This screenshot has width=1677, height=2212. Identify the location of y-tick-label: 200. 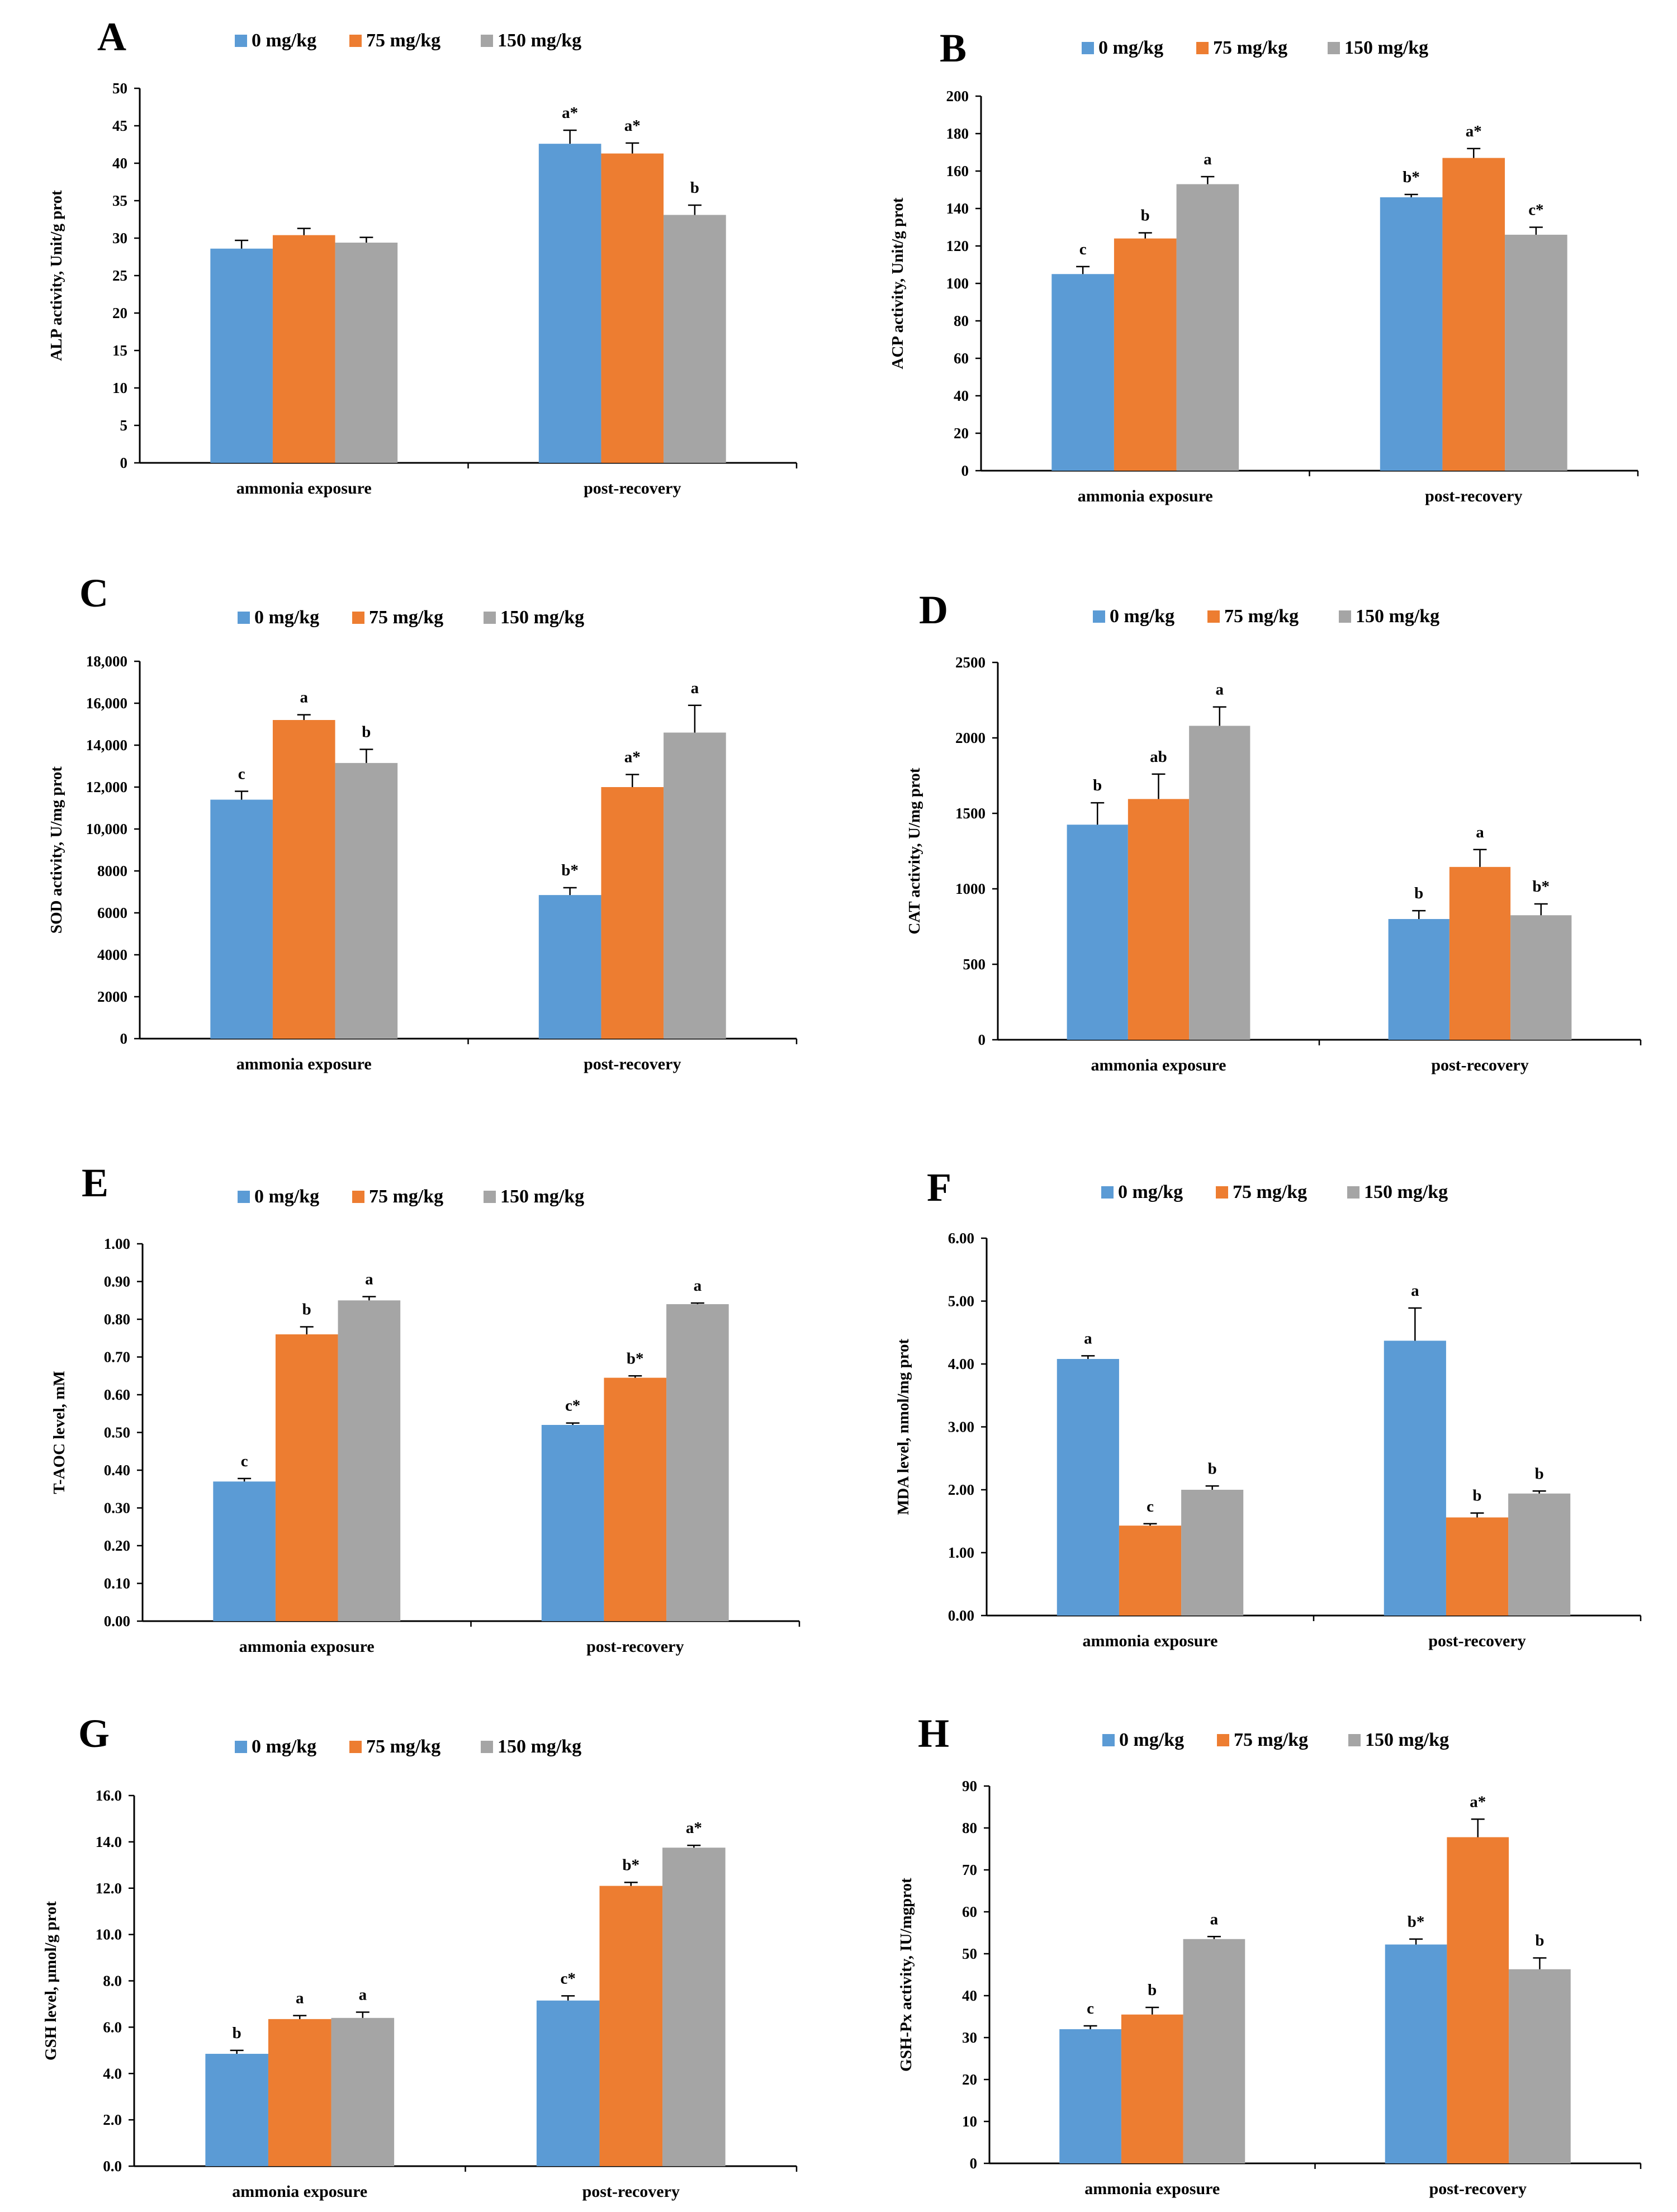
(958, 96).